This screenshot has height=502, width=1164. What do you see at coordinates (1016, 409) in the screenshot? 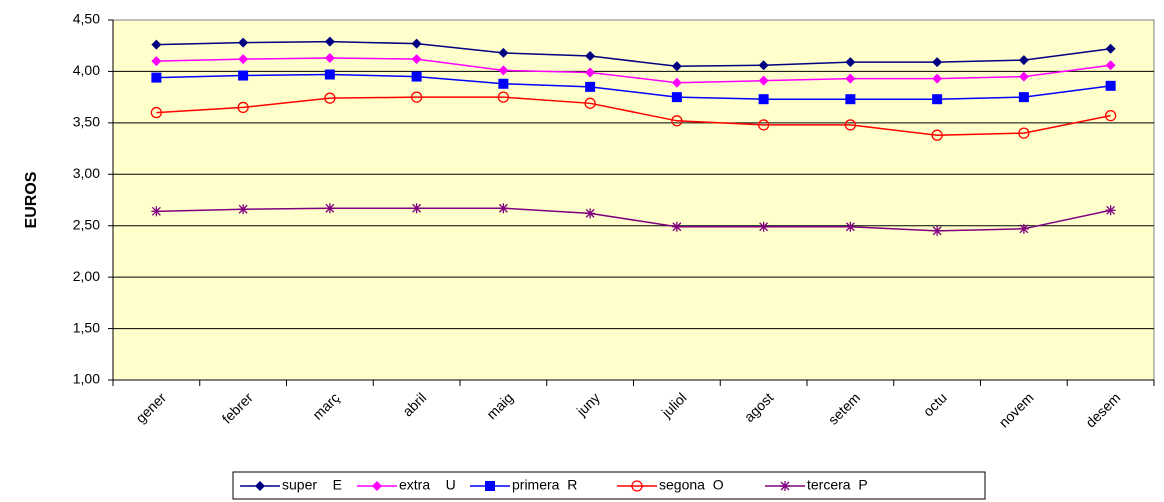
I see `x-tick-label: novem` at bounding box center [1016, 409].